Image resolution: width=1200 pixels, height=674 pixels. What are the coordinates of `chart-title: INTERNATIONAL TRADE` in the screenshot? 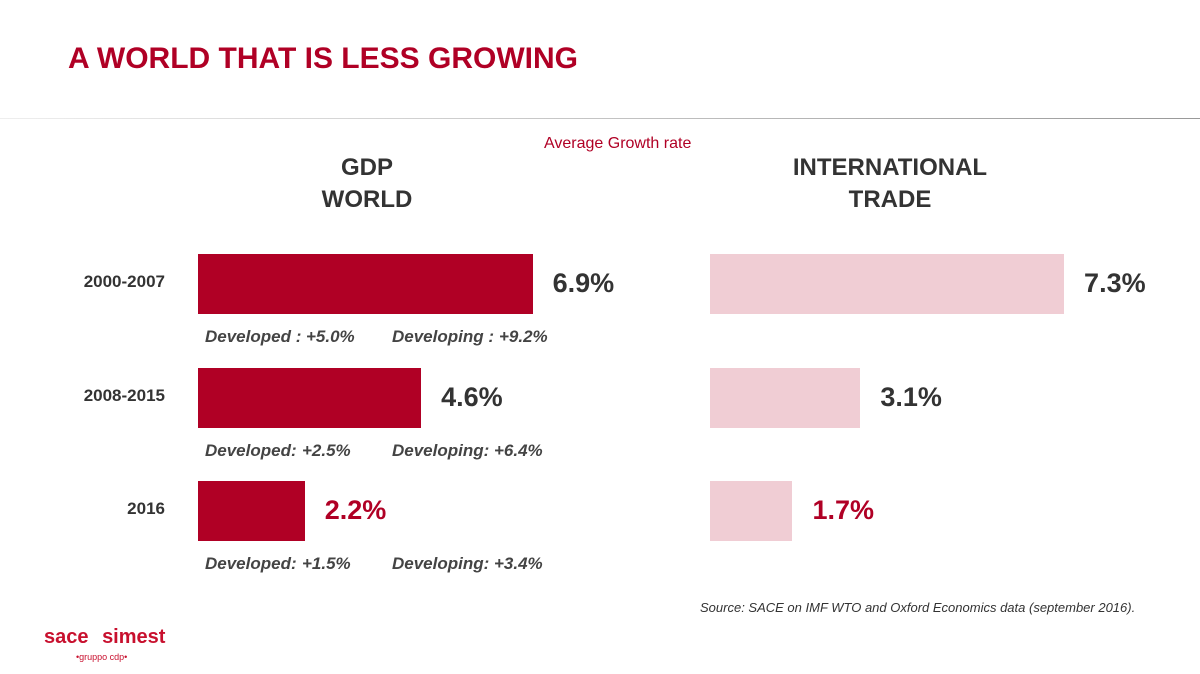 It's located at (890, 183).